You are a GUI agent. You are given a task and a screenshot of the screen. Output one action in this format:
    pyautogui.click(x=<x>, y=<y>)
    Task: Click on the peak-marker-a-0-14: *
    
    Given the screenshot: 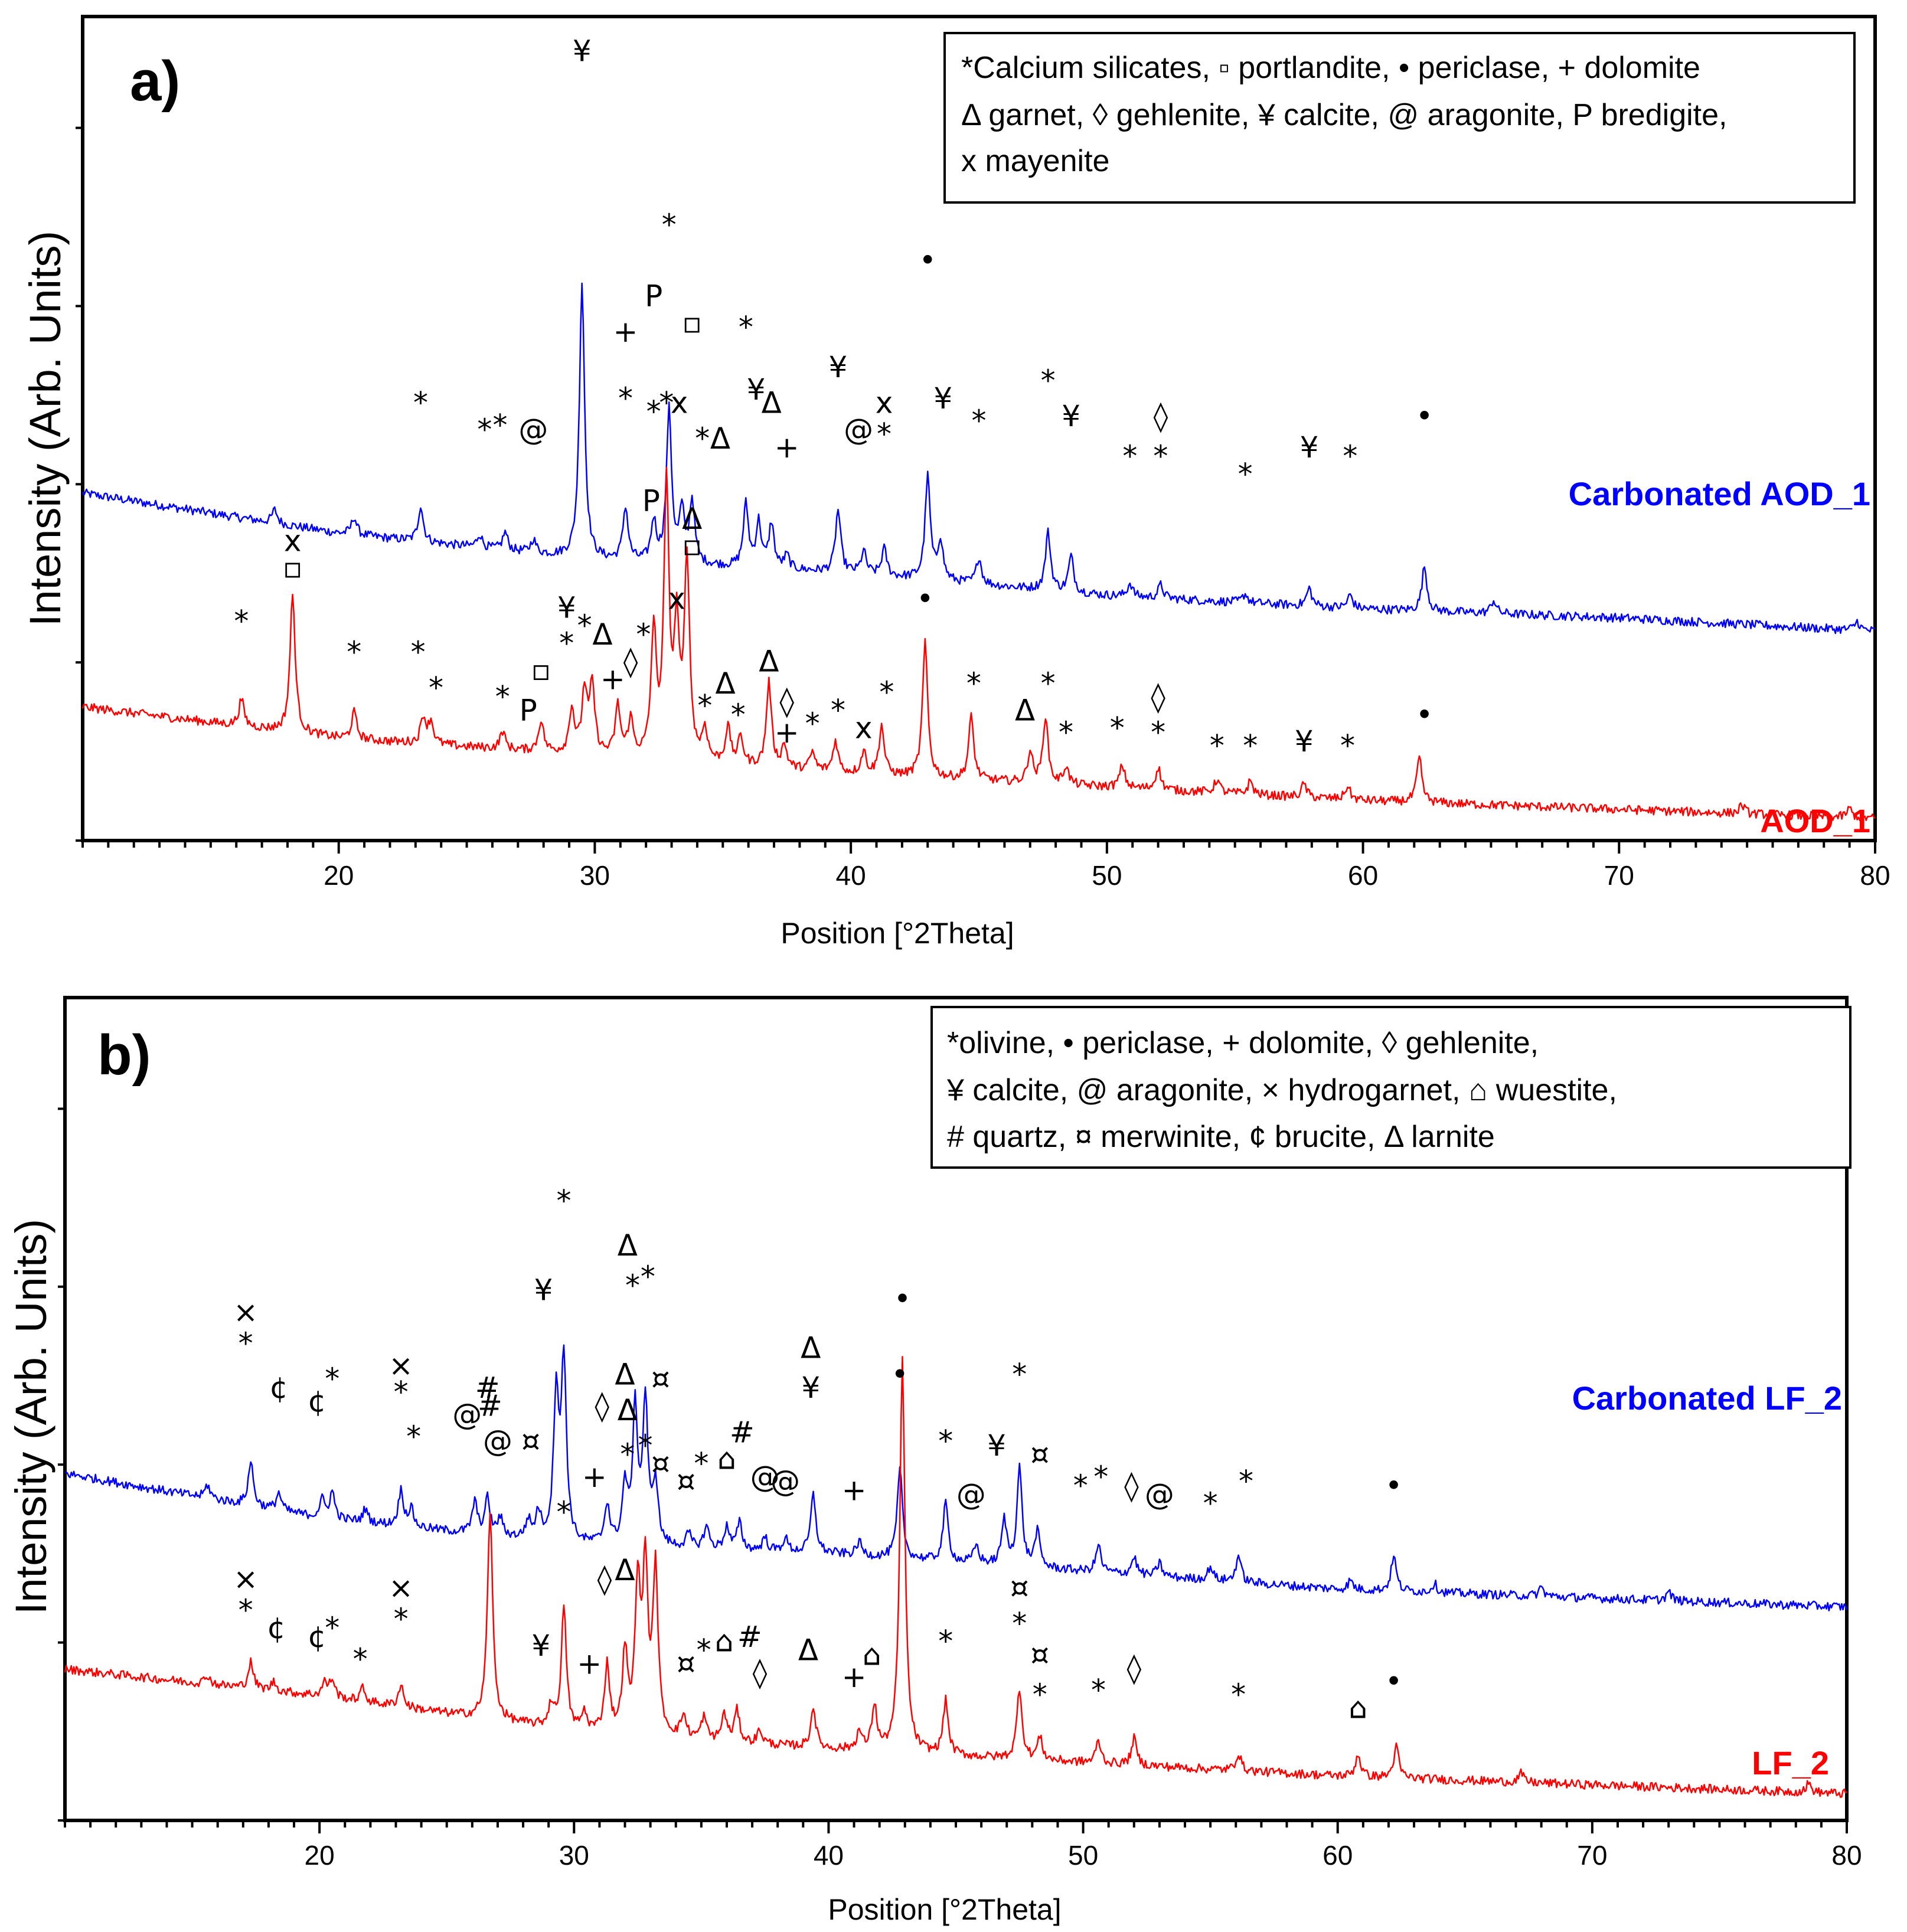 What is the action you would take?
    pyautogui.click(x=746, y=327)
    